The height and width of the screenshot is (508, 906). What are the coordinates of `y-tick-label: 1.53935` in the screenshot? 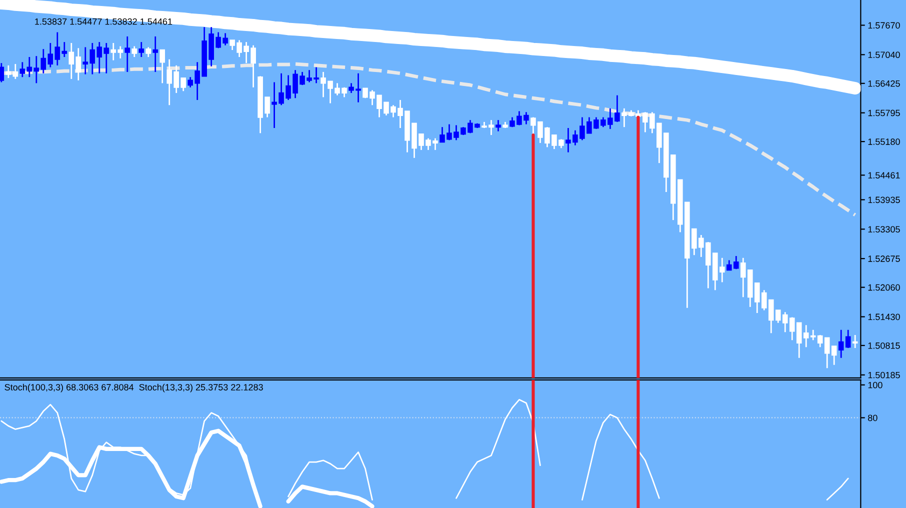 It's located at (884, 200).